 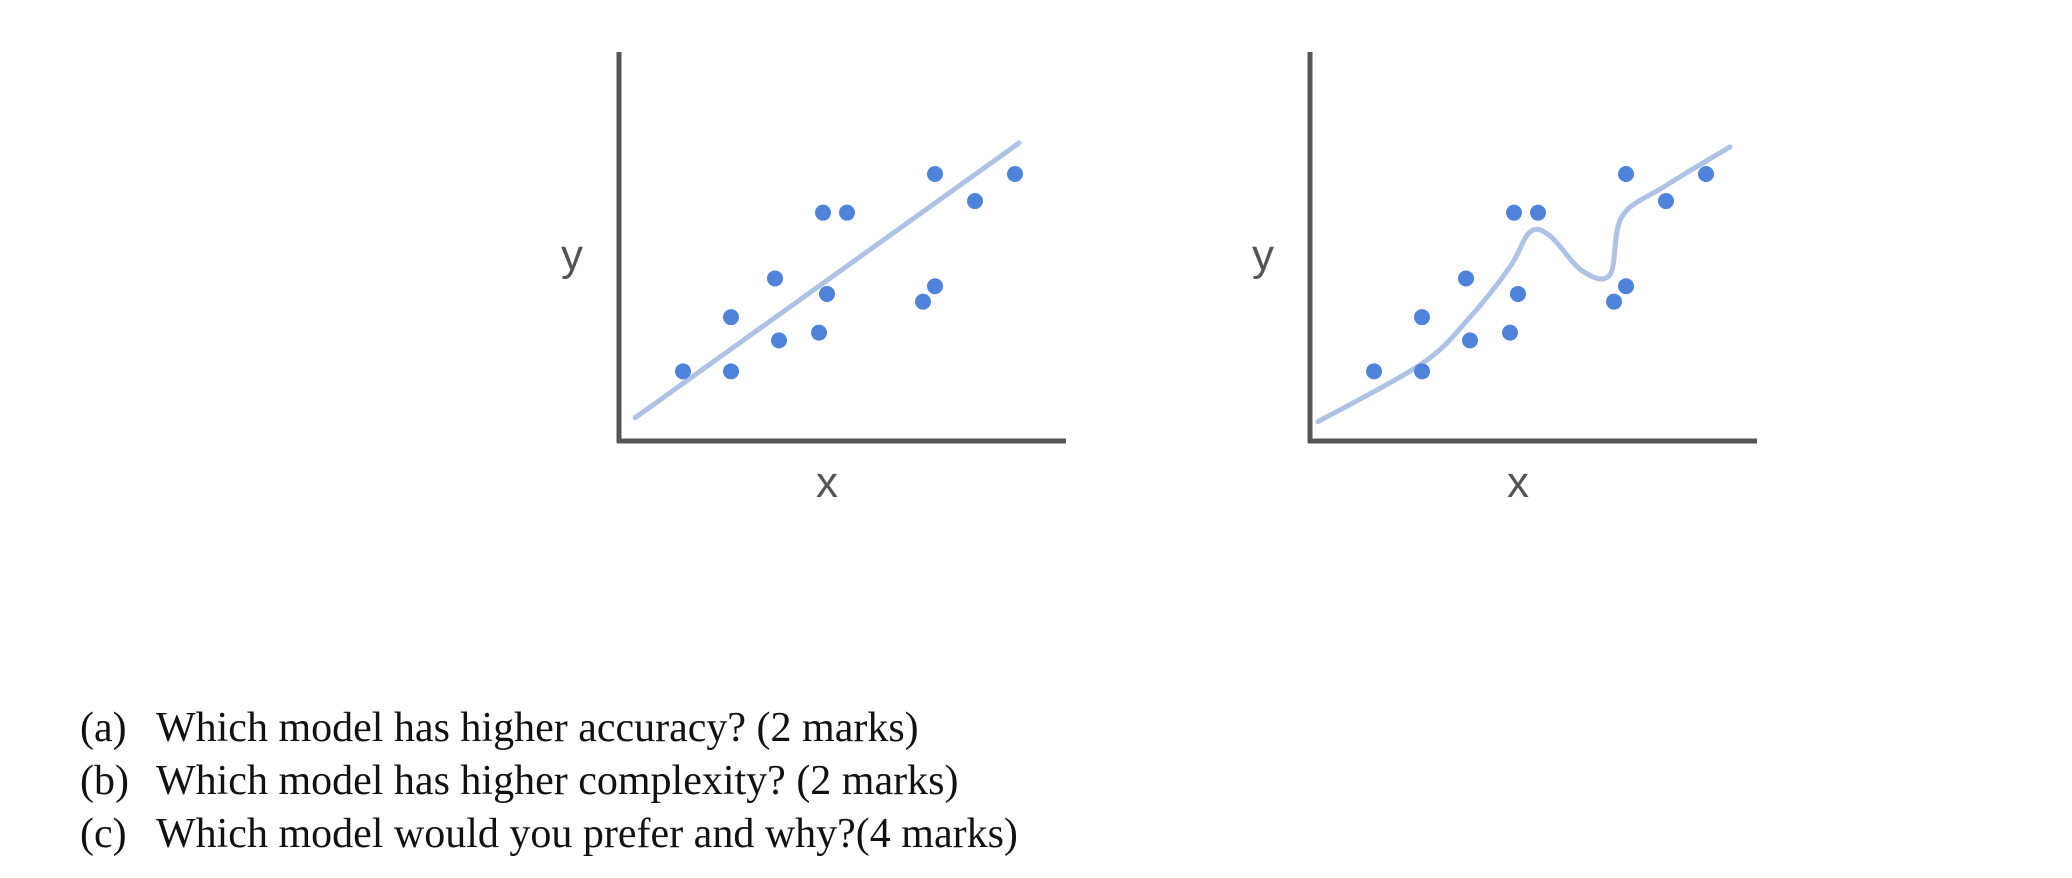 I want to click on fit-curve-layer, so click(x=1524, y=284).